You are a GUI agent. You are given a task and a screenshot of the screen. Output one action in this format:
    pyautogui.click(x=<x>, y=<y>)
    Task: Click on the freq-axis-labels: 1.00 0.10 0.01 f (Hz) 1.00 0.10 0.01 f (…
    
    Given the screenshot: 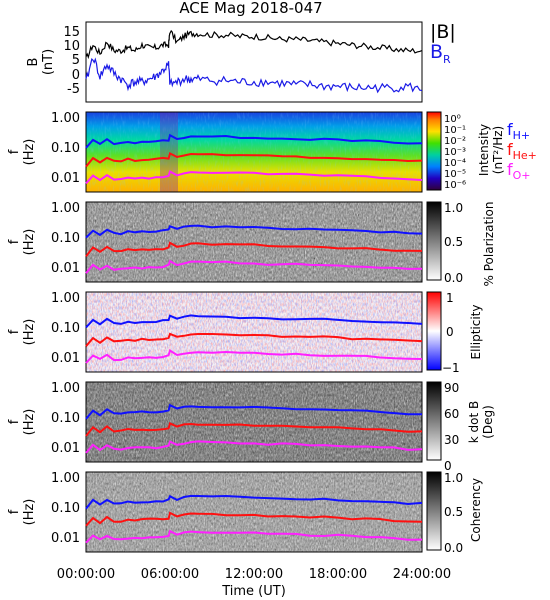 What is the action you would take?
    pyautogui.click(x=43, y=328)
    